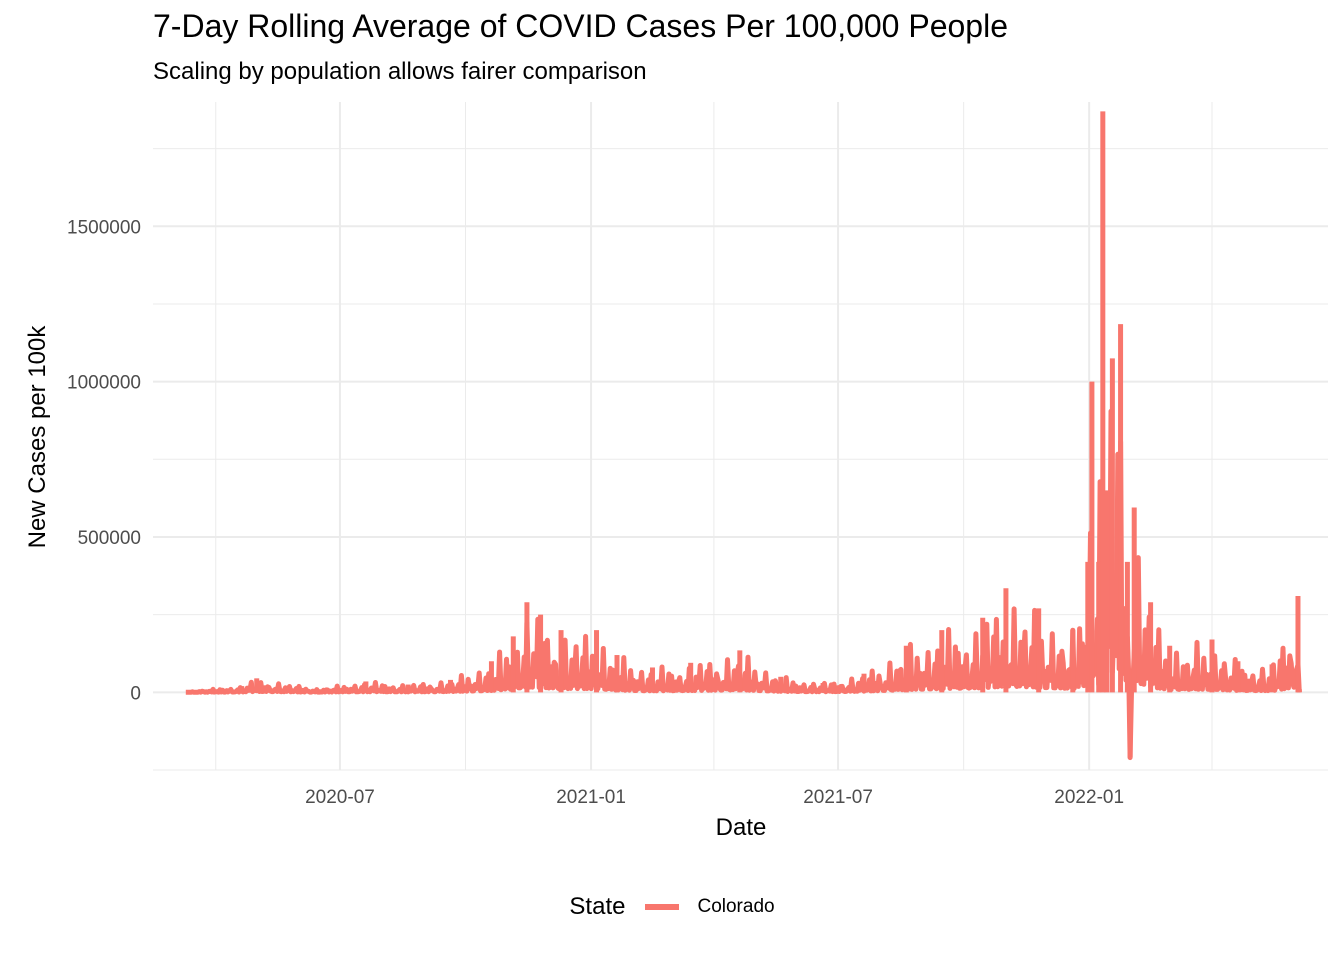 This screenshot has width=1344, height=960. Describe the element at coordinates (104, 227) in the screenshot. I see `y-tick-label: 1500000` at that location.